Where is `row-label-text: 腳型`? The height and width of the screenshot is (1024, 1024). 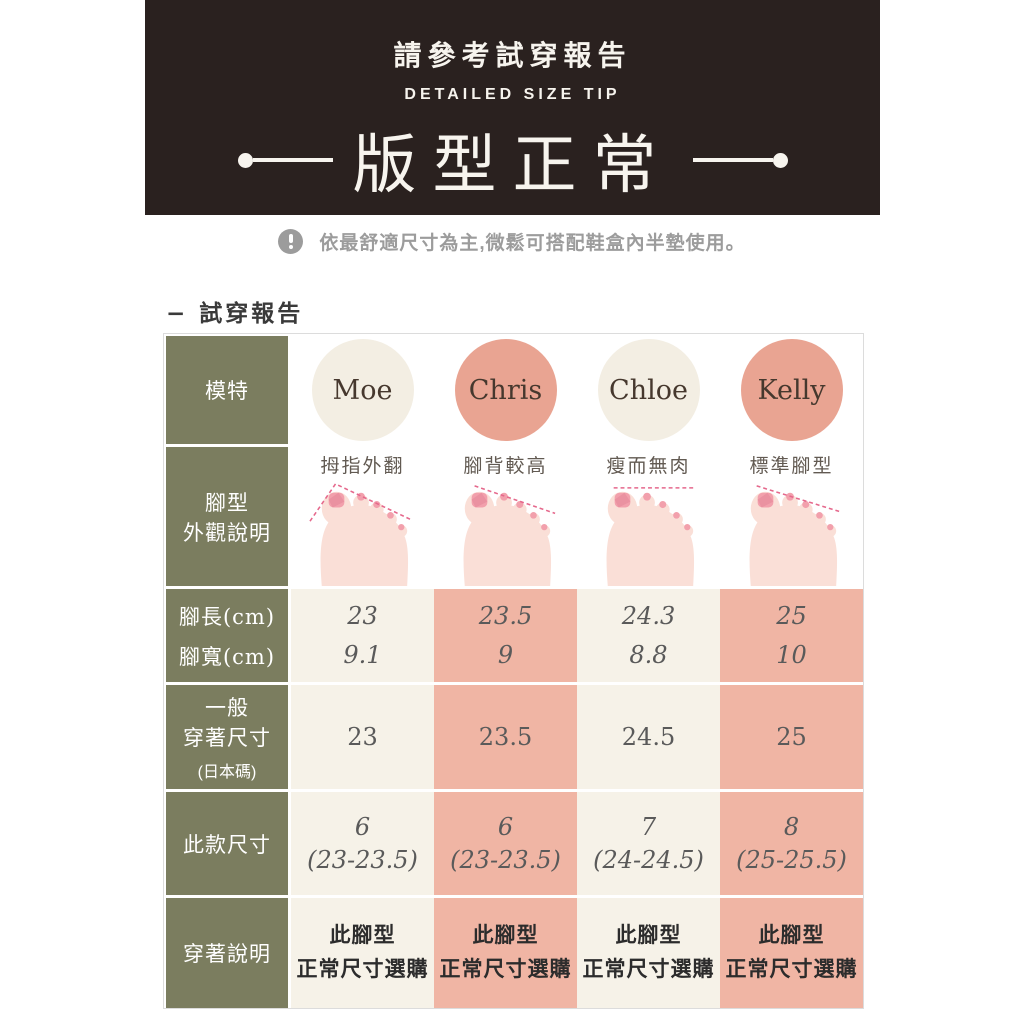
row-label-text: 腳型 is located at coordinates (227, 502).